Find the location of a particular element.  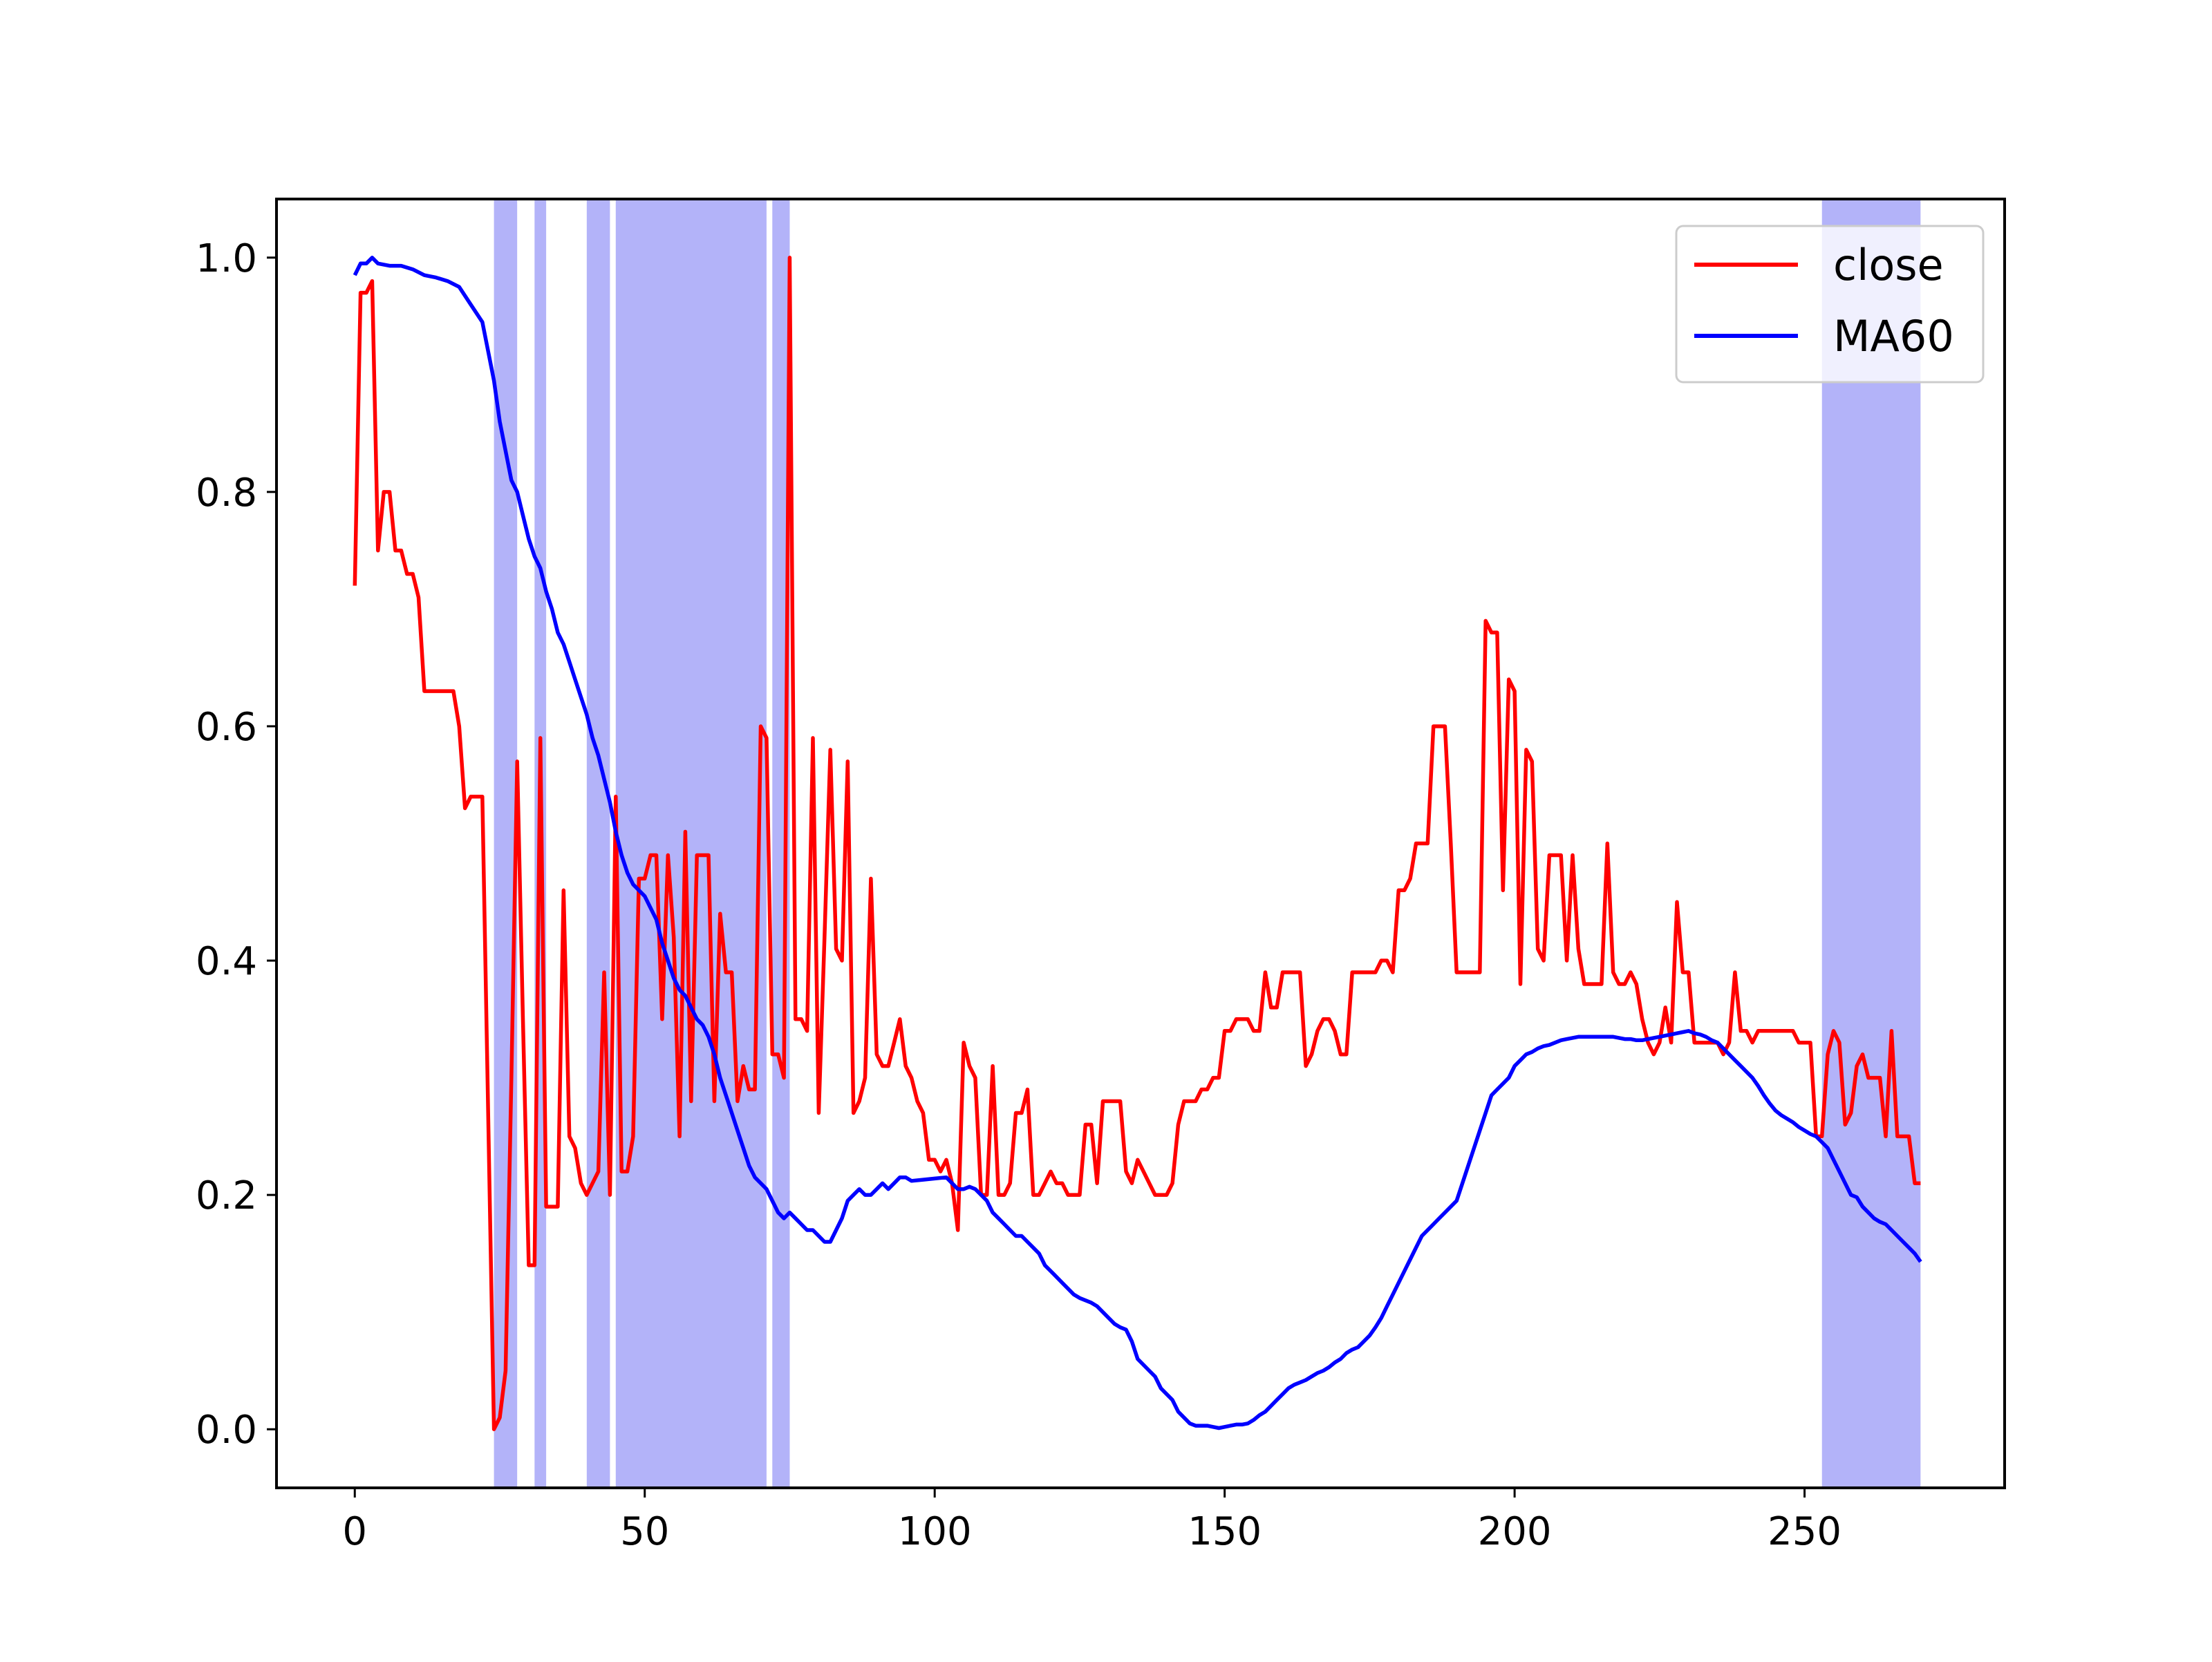

y-tick-label: 0.6 is located at coordinates (226, 727).